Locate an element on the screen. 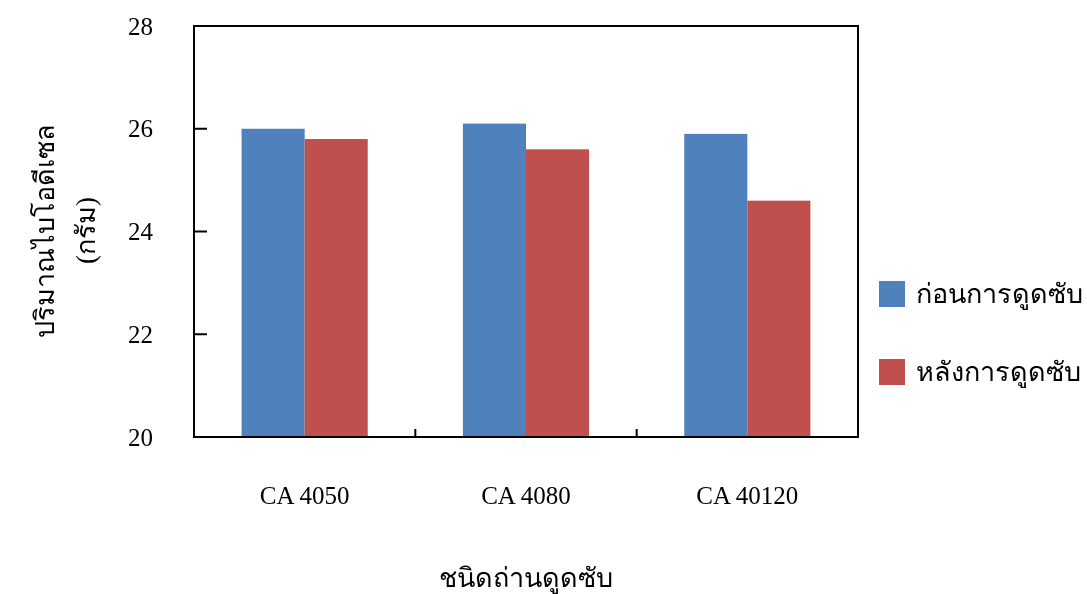 The width and height of the screenshot is (1087, 594). y-tick-label: 24 is located at coordinates (141, 231).